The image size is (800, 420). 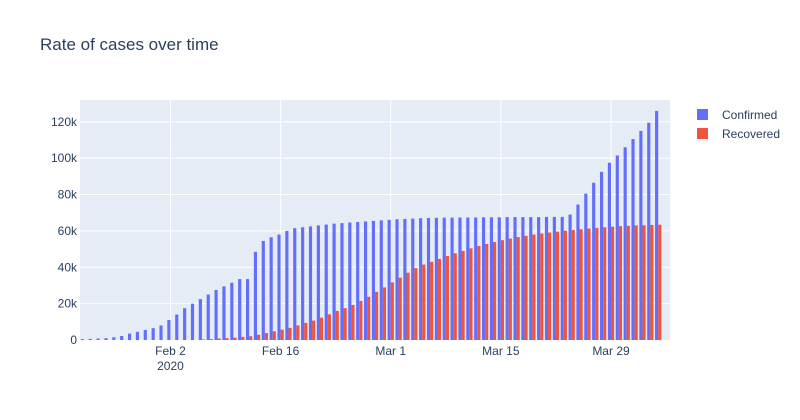 I want to click on legend: Confirmed Recovered, so click(x=738, y=124).